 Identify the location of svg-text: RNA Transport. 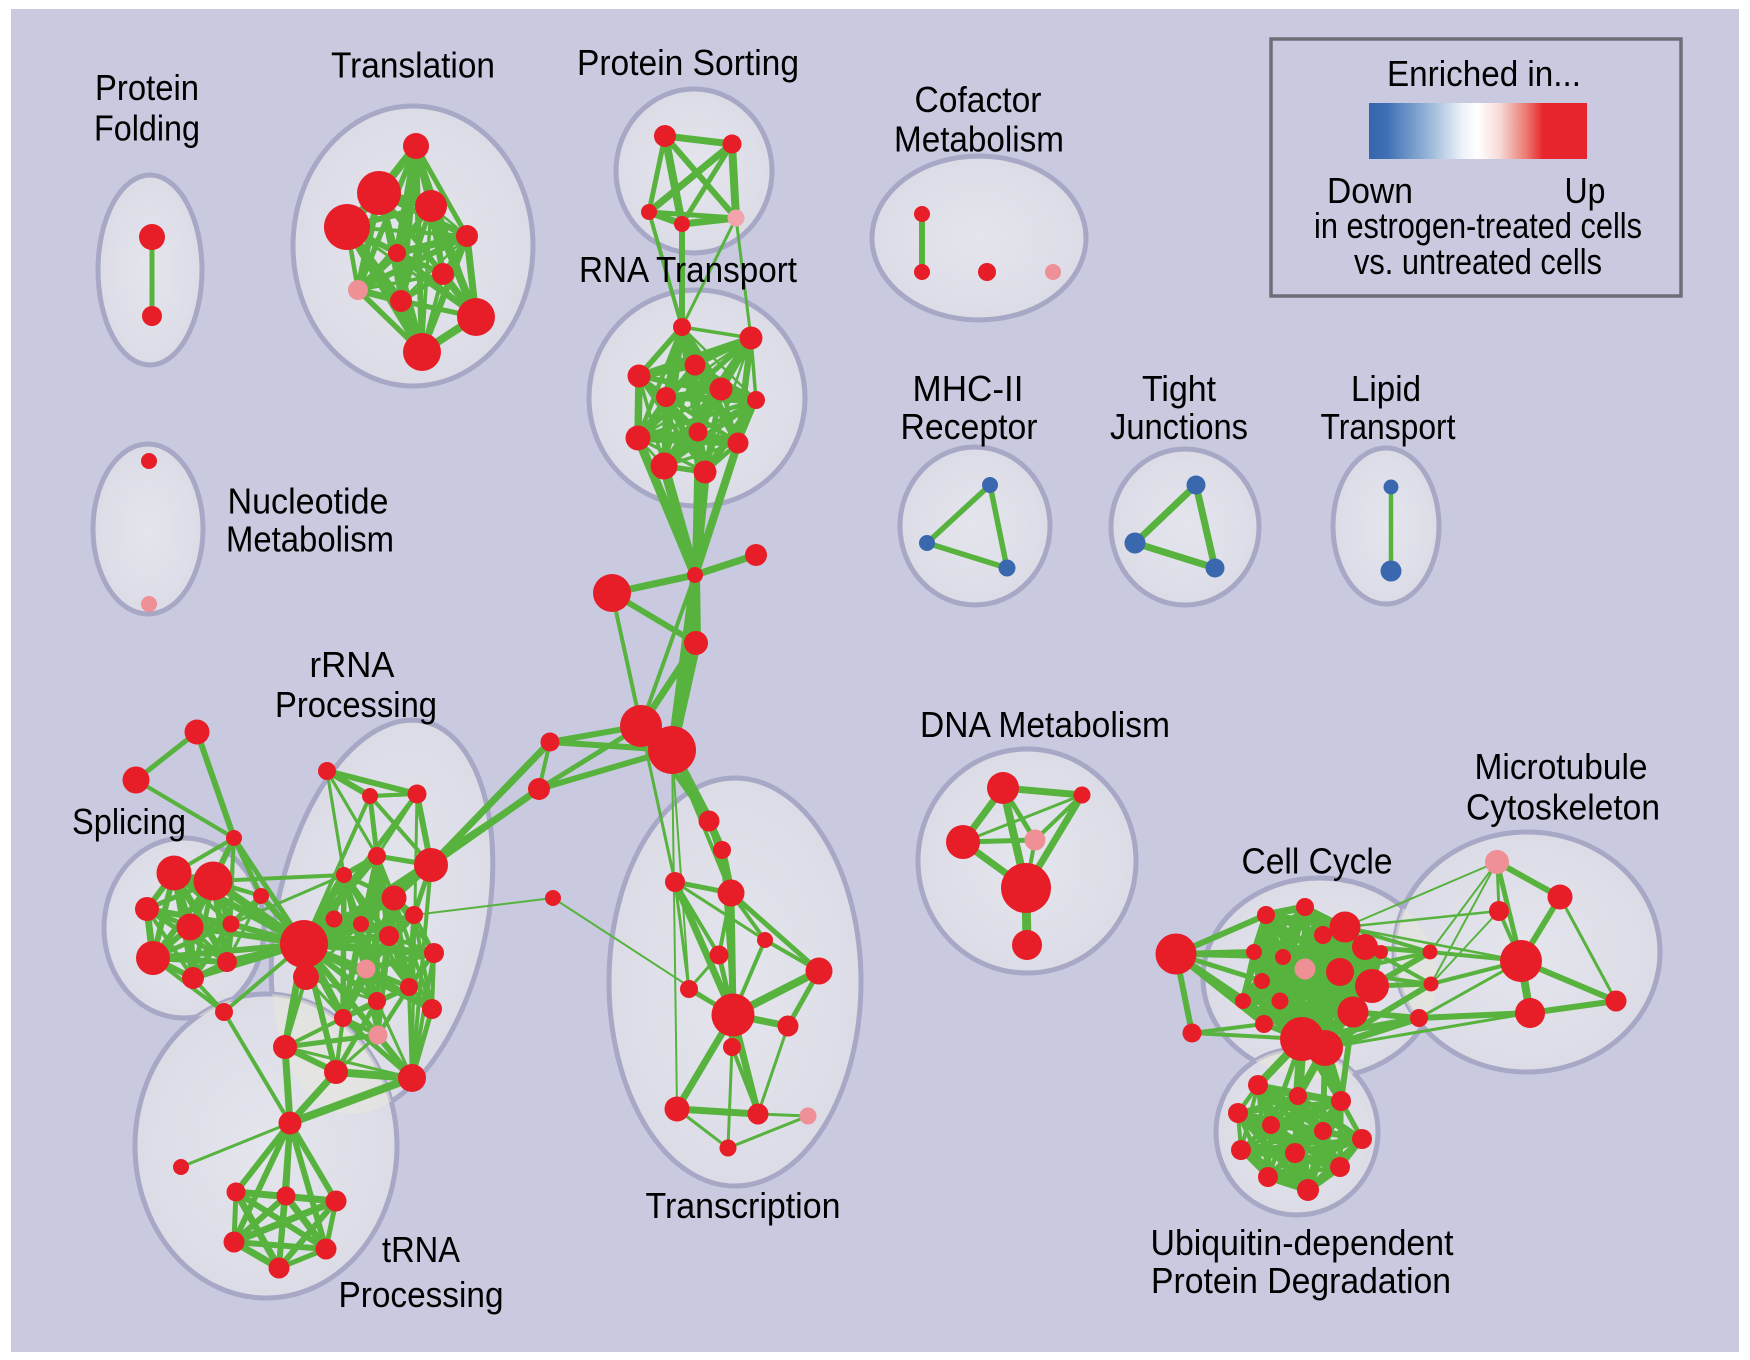
(688, 269).